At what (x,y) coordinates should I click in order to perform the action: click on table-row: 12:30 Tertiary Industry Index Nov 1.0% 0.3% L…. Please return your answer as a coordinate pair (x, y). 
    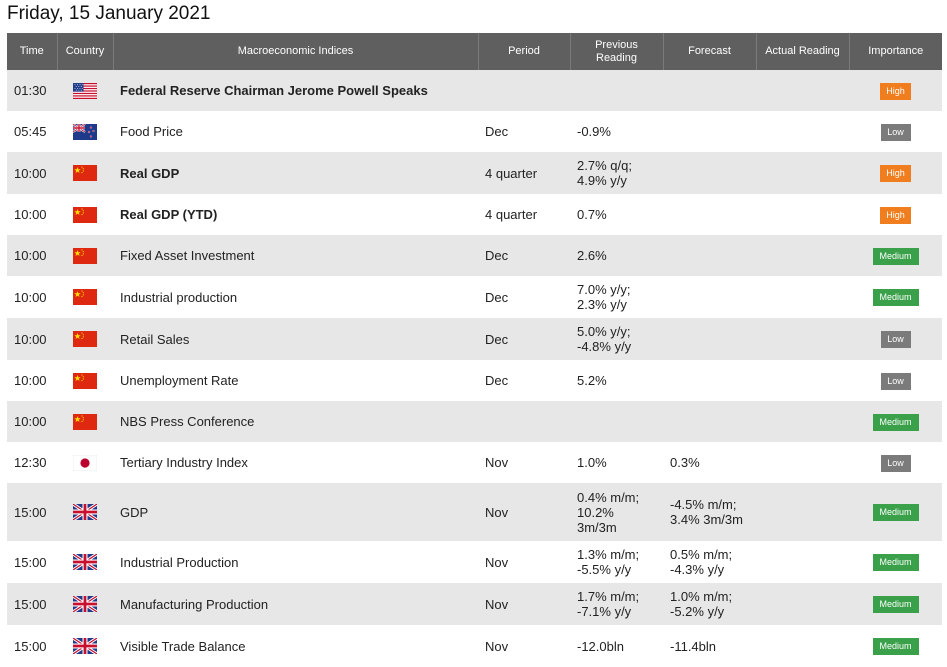
    Looking at the image, I should click on (474, 462).